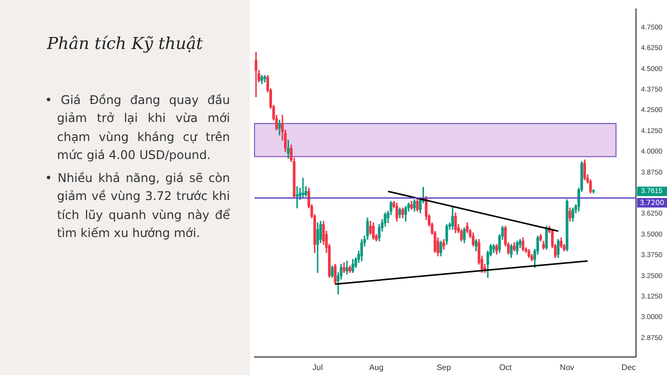  I want to click on x-tick-label: Aug, so click(376, 367).